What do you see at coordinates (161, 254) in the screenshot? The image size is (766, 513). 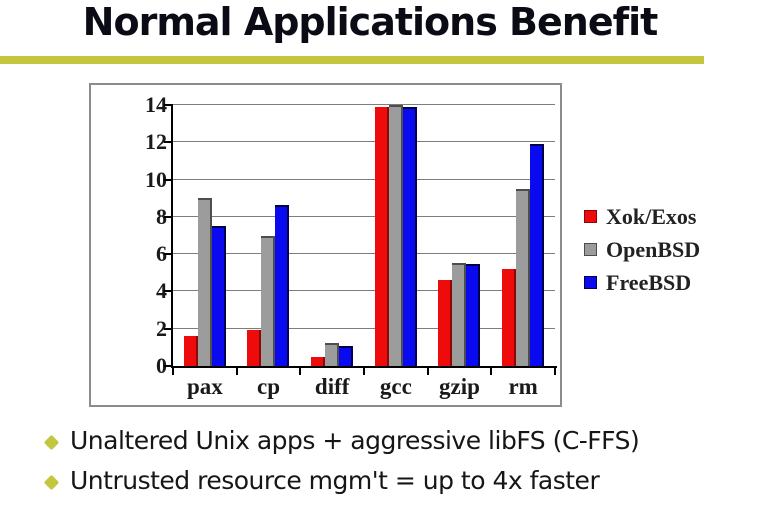 I see `y-tick-label: 6` at bounding box center [161, 254].